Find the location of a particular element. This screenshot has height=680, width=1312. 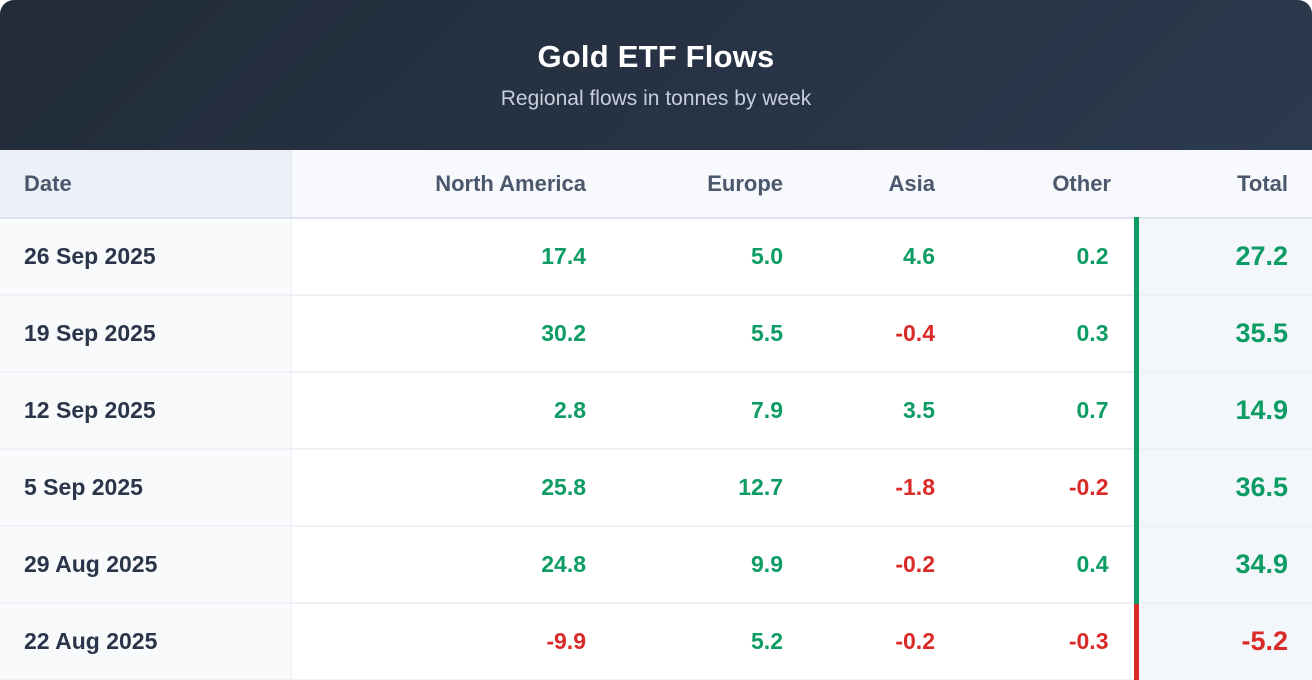

flow-value-cell: 7.9 is located at coordinates (709, 411).